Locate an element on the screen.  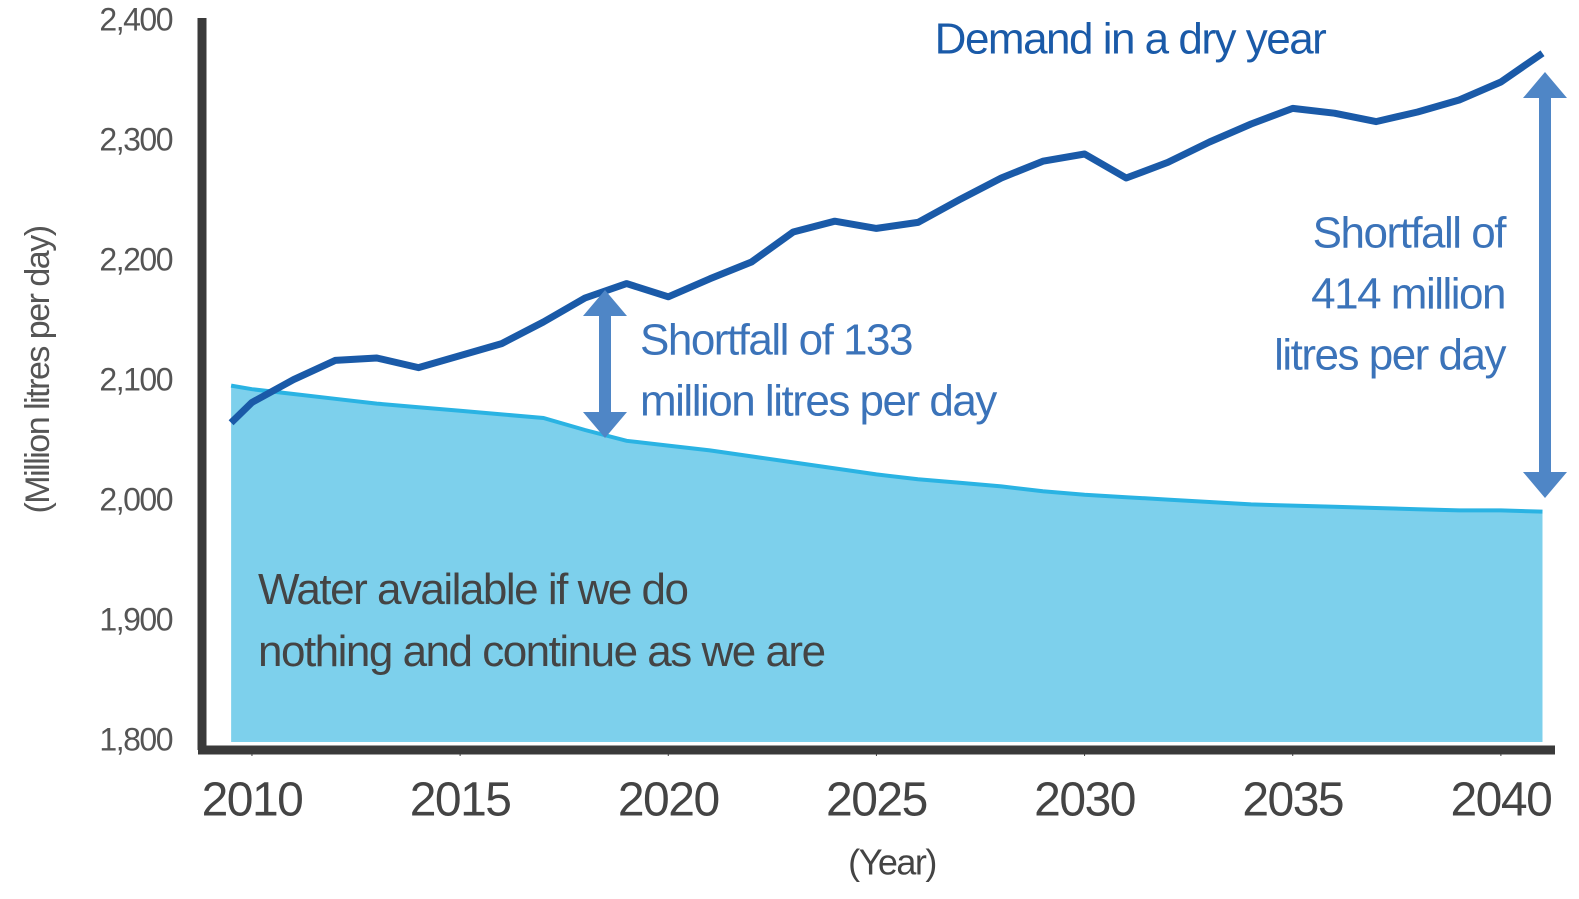
annotation: Shortfall of 133 is located at coordinates (776, 340).